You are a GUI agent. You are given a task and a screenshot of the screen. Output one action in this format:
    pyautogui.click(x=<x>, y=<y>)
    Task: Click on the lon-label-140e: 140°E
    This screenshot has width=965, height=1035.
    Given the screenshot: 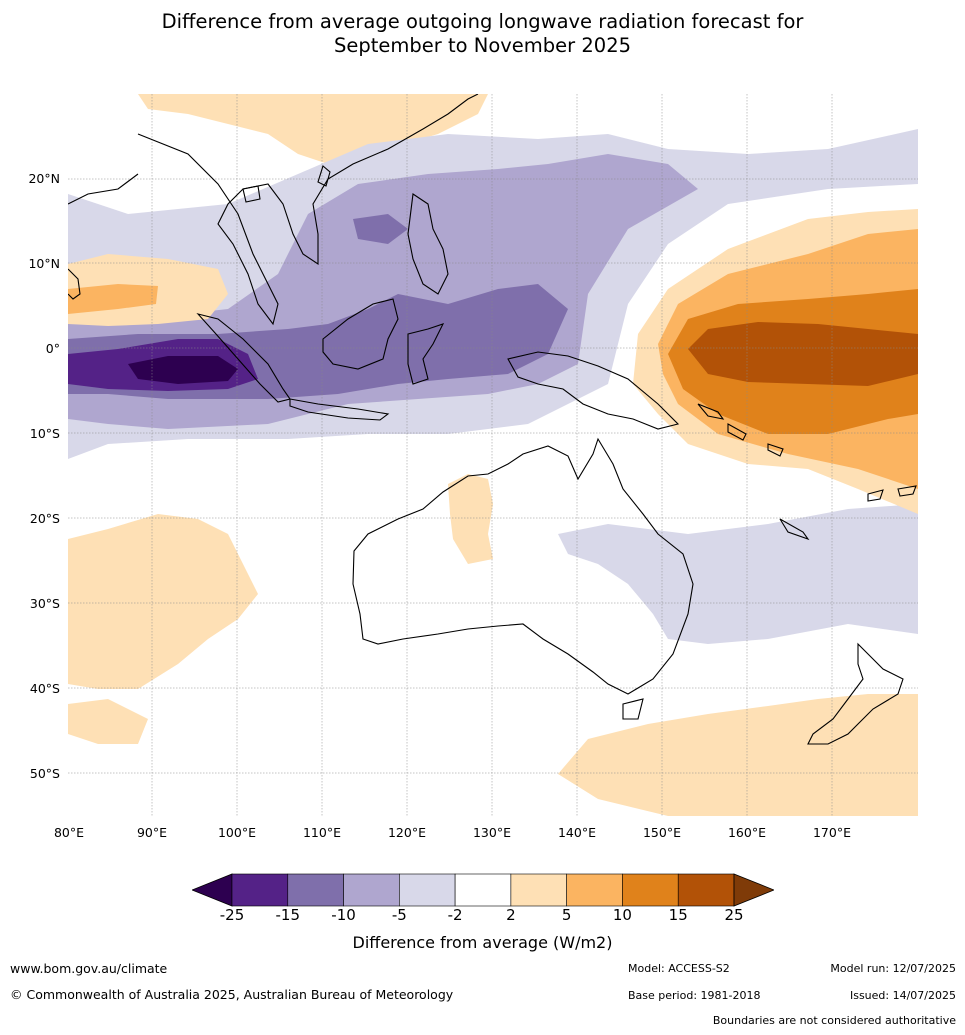 What is the action you would take?
    pyautogui.click(x=576, y=832)
    